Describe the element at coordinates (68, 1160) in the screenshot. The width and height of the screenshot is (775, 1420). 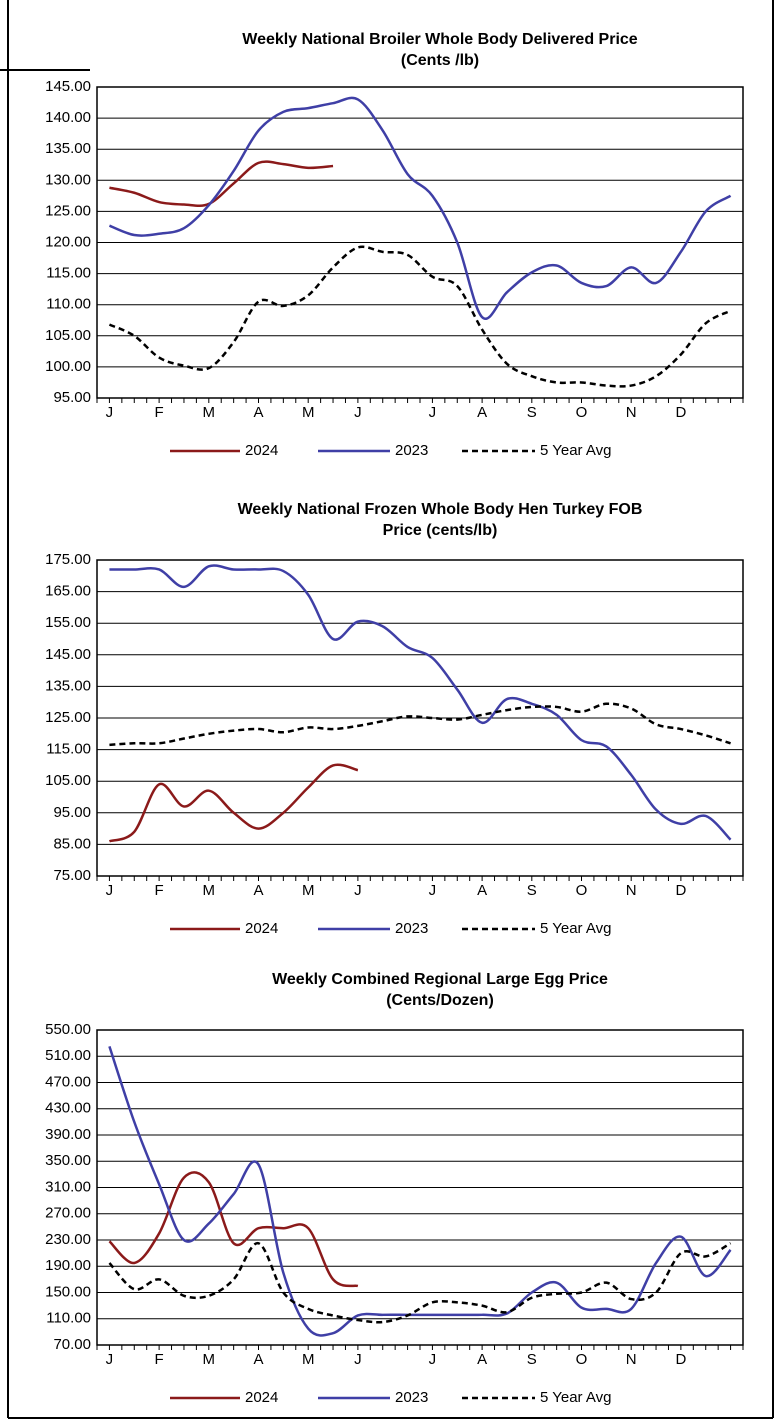
I see `y-tick-label: 350.00` at that location.